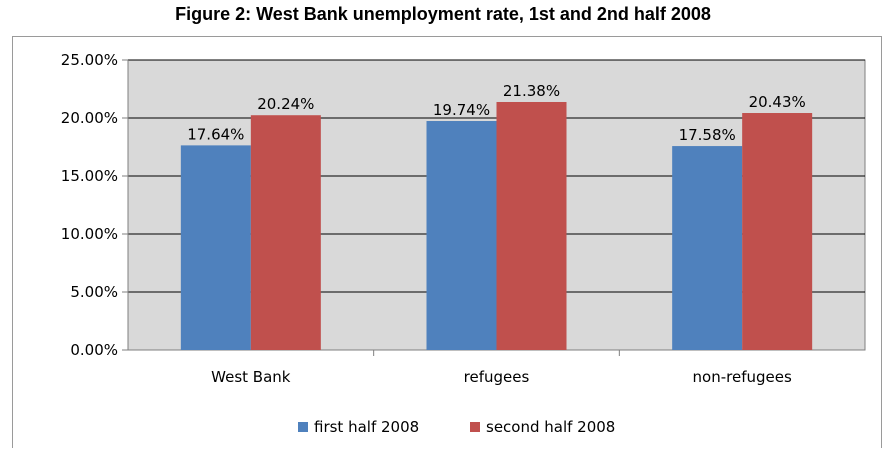 Image resolution: width=886 pixels, height=450 pixels. I want to click on legend-label: second half 2008, so click(550, 427).